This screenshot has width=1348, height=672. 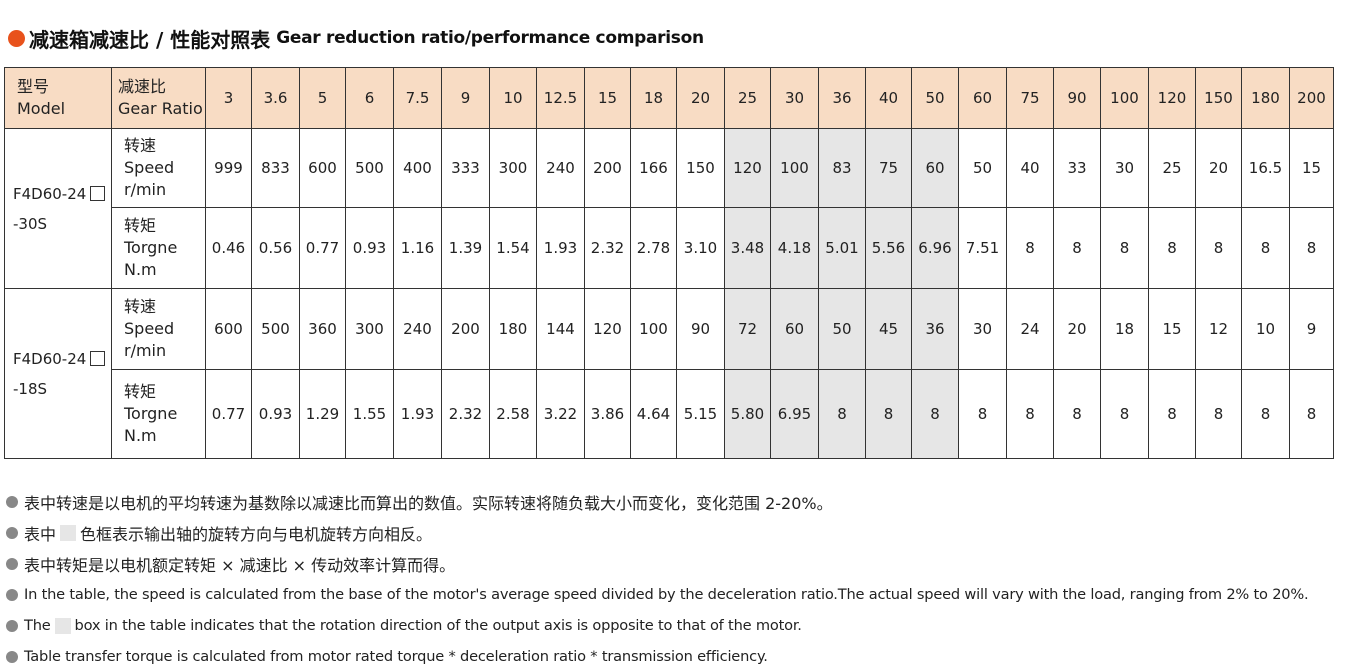 I want to click on value-cell: 75, so click(x=888, y=168).